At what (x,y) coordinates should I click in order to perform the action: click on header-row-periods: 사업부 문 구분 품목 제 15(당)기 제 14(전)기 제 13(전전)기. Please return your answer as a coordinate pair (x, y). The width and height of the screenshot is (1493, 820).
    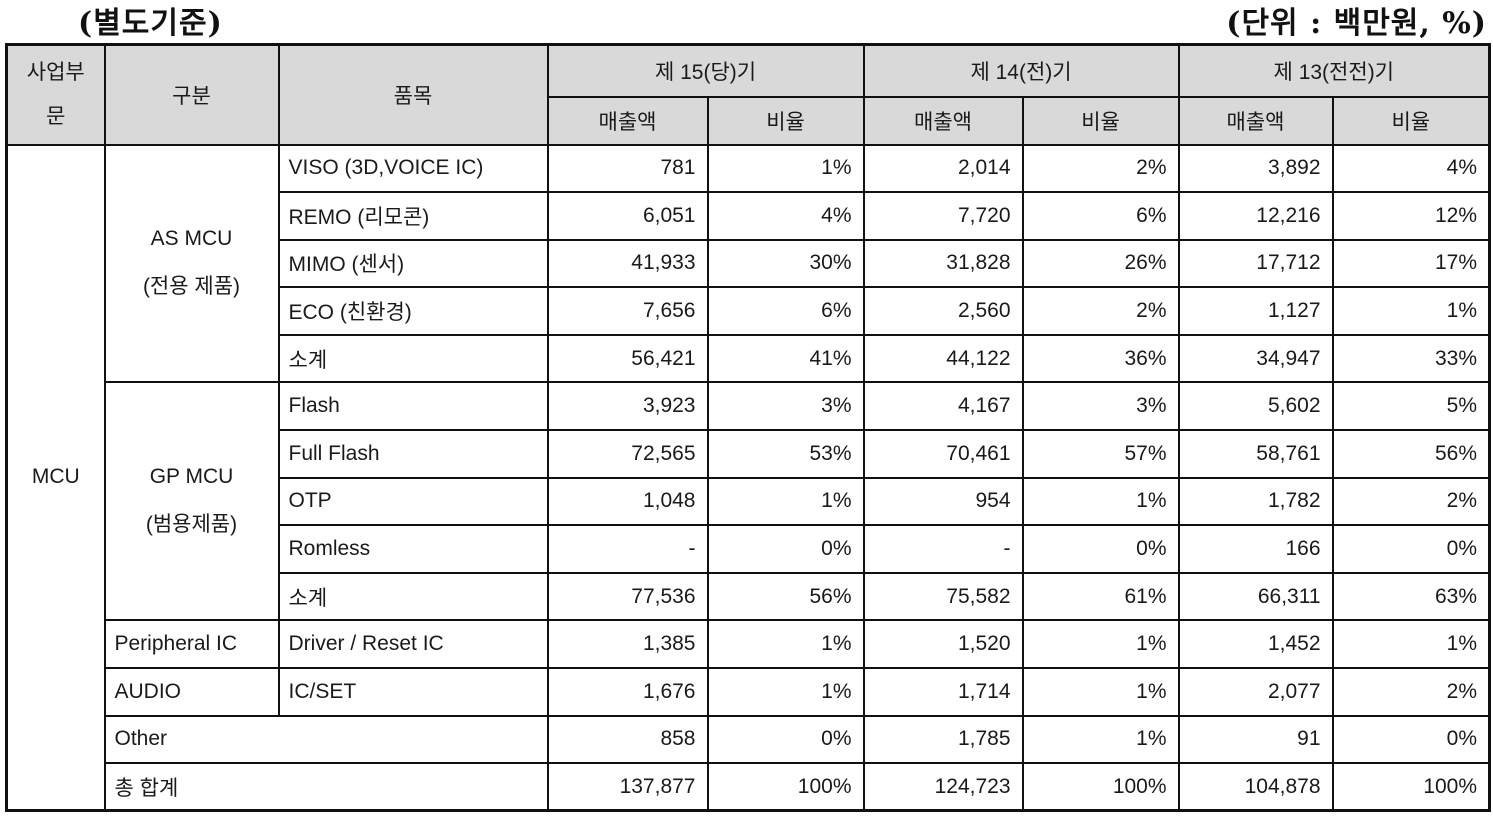
    Looking at the image, I should click on (748, 94).